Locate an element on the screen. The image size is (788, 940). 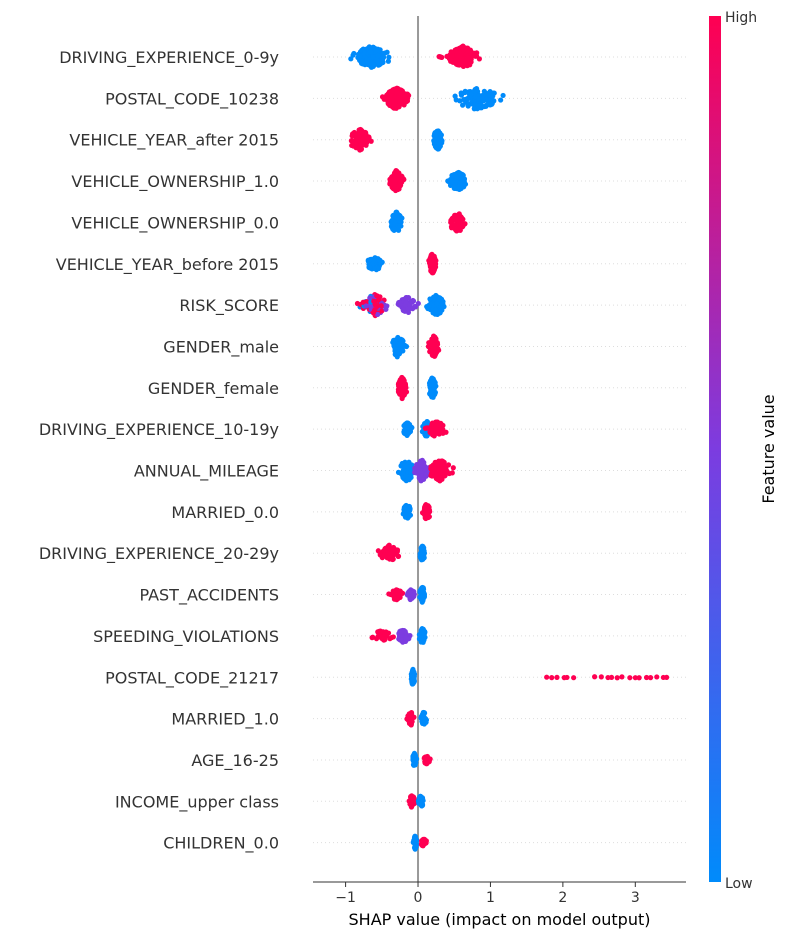
feature-label: AGE_16-25 is located at coordinates (235, 761).